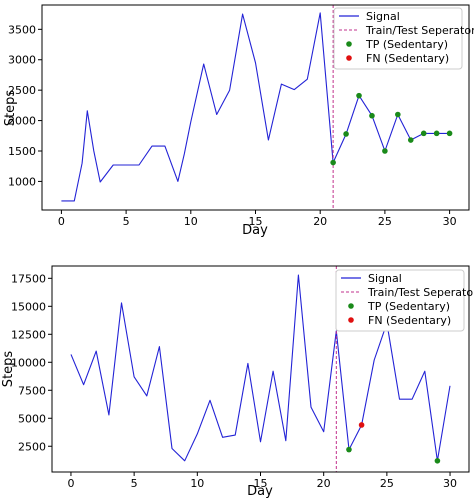 The image size is (474, 499). What do you see at coordinates (32, 390) in the screenshot?
I see `y-tick-label: 7500` at bounding box center [32, 390].